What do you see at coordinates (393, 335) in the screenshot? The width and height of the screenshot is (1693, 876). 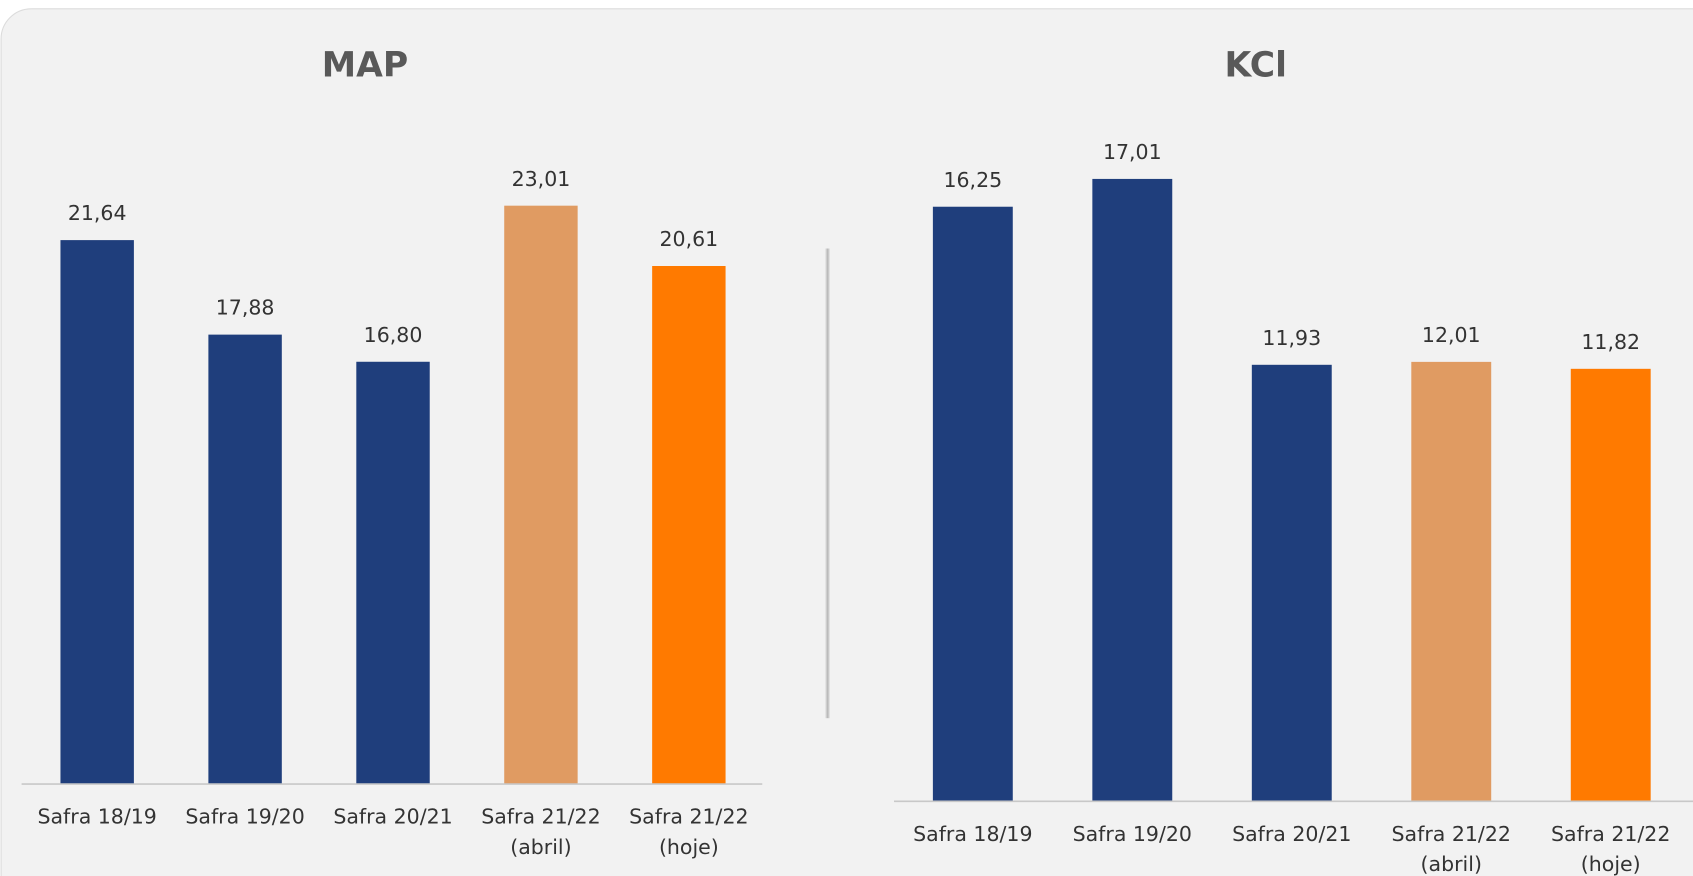 I see `data-label: 16,80` at bounding box center [393, 335].